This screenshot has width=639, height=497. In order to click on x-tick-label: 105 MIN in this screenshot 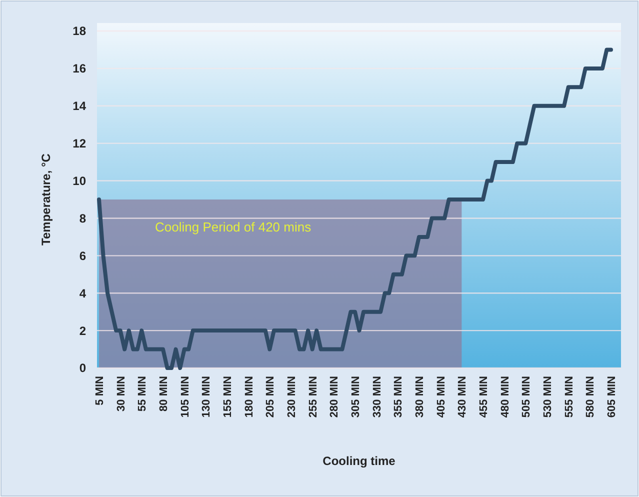, I will do `click(185, 397)`.